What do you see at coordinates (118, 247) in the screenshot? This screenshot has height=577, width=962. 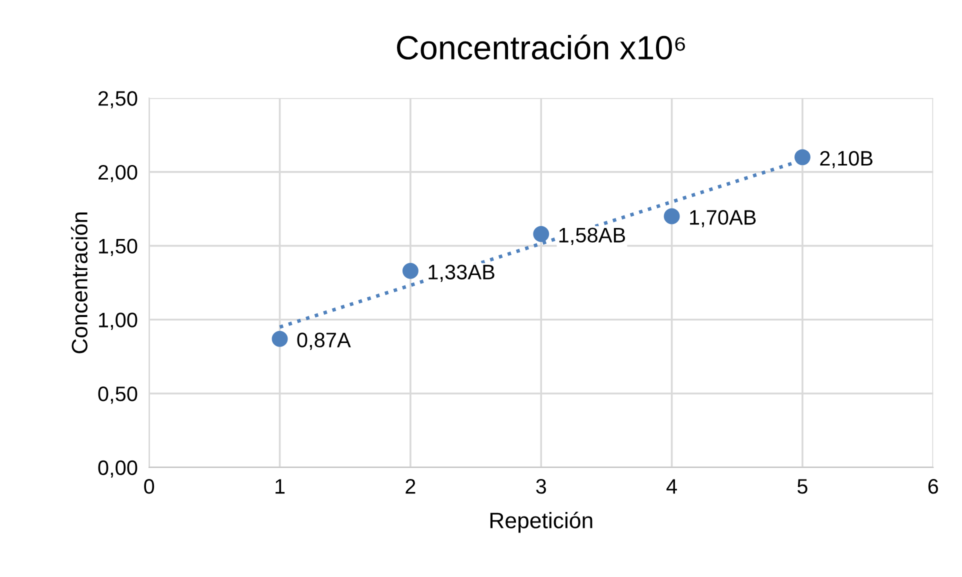 I see `y-tick-label: 1,50` at bounding box center [118, 247].